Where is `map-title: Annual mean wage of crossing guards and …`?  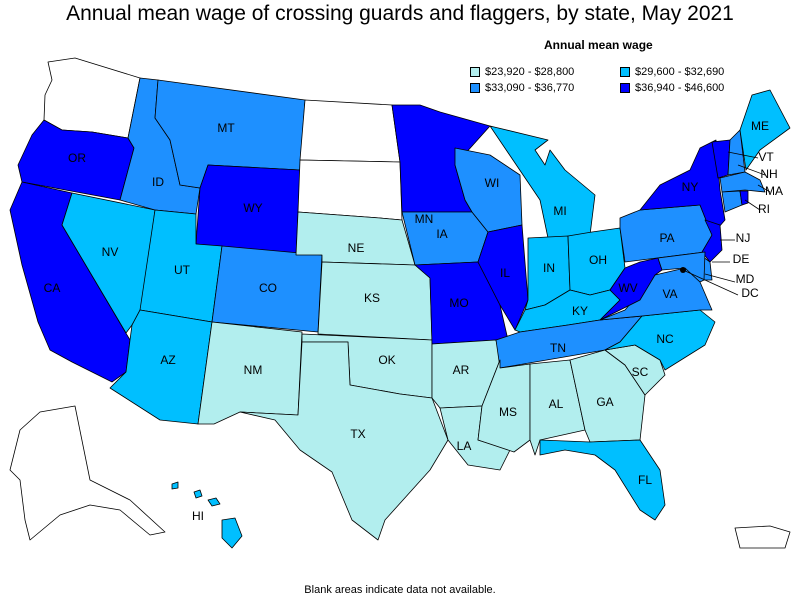
map-title: Annual mean wage of crossing guards and … is located at coordinates (400, 13).